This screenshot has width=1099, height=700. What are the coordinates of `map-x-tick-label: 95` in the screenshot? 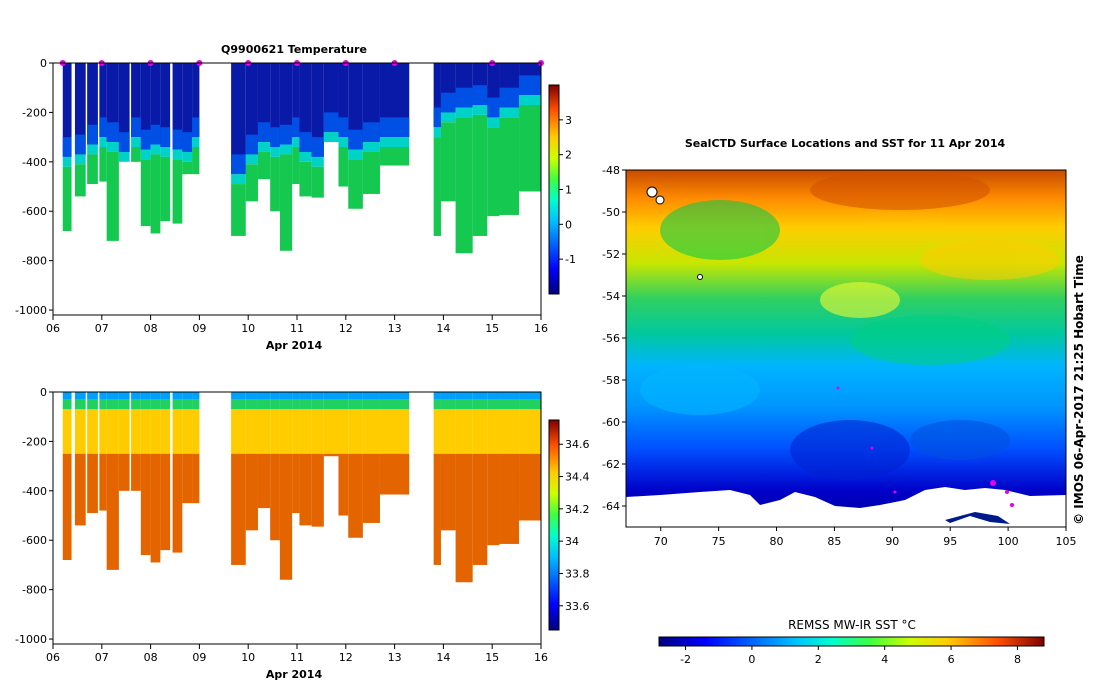 It's located at (950, 541).